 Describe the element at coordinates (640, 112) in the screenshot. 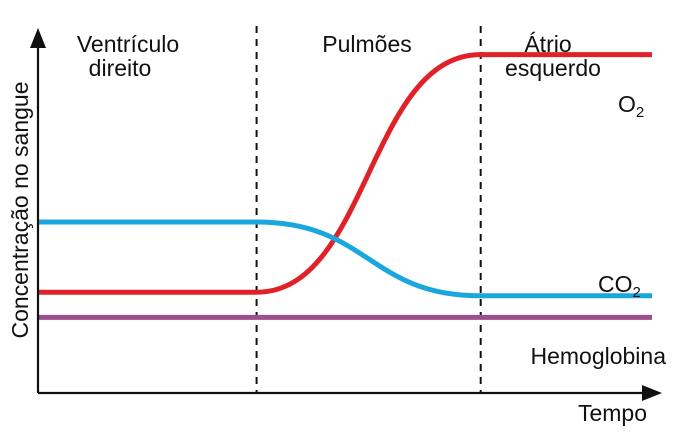

I see `series-label-o2-sub: 2` at that location.